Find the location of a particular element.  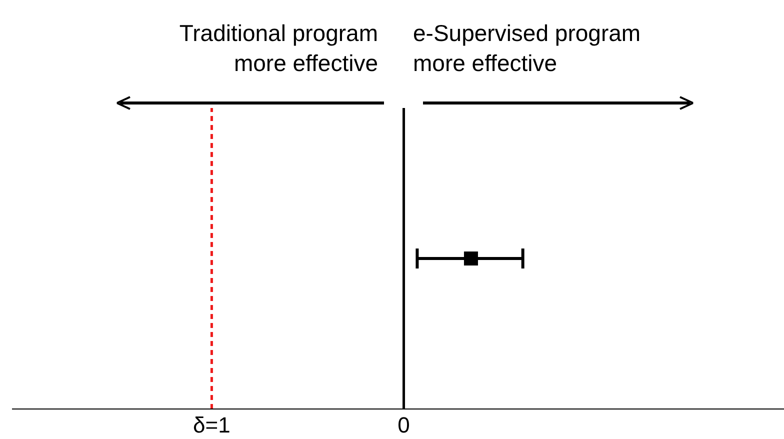

x-tick-label: δ=1 is located at coordinates (211, 425).